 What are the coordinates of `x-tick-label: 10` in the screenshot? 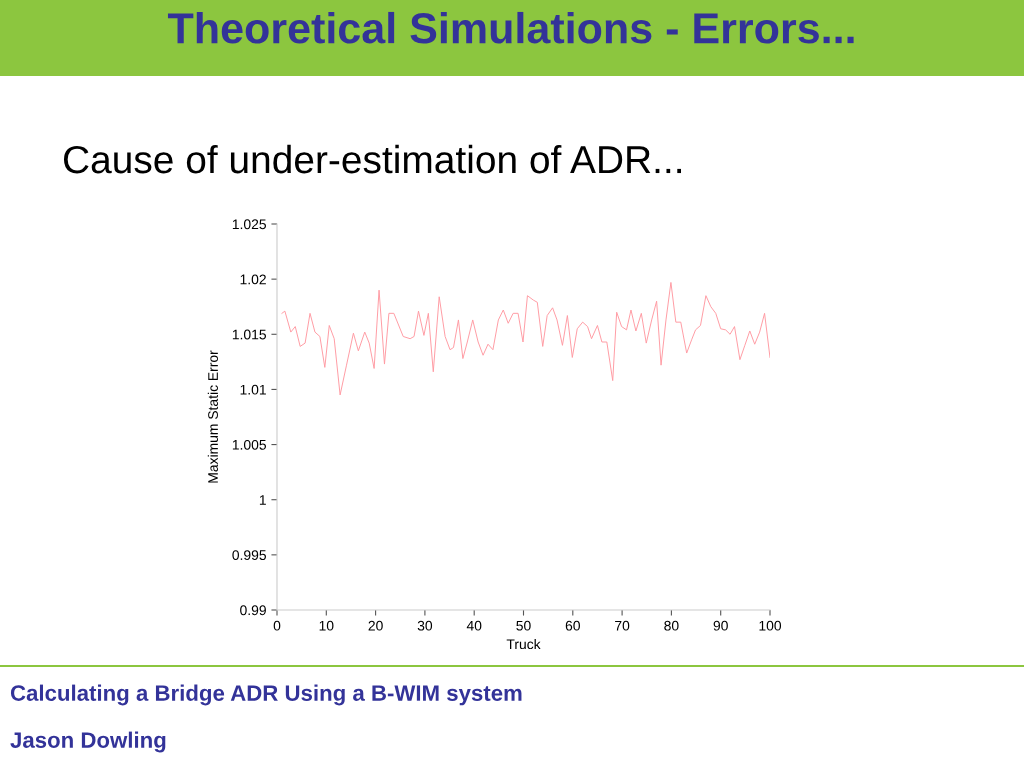 It's located at (326, 625).